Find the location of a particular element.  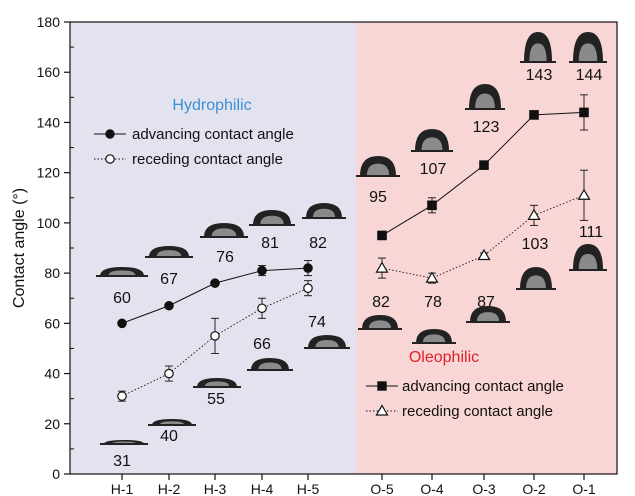

y-axis-title: Contact angle (°) is located at coordinates (19, 248).